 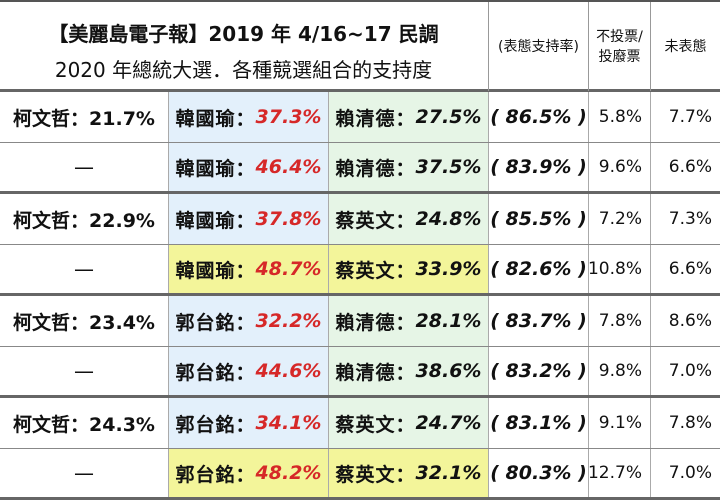 What do you see at coordinates (288, 473) in the screenshot?
I see `kmt-candidate-value: 48.2%` at bounding box center [288, 473].